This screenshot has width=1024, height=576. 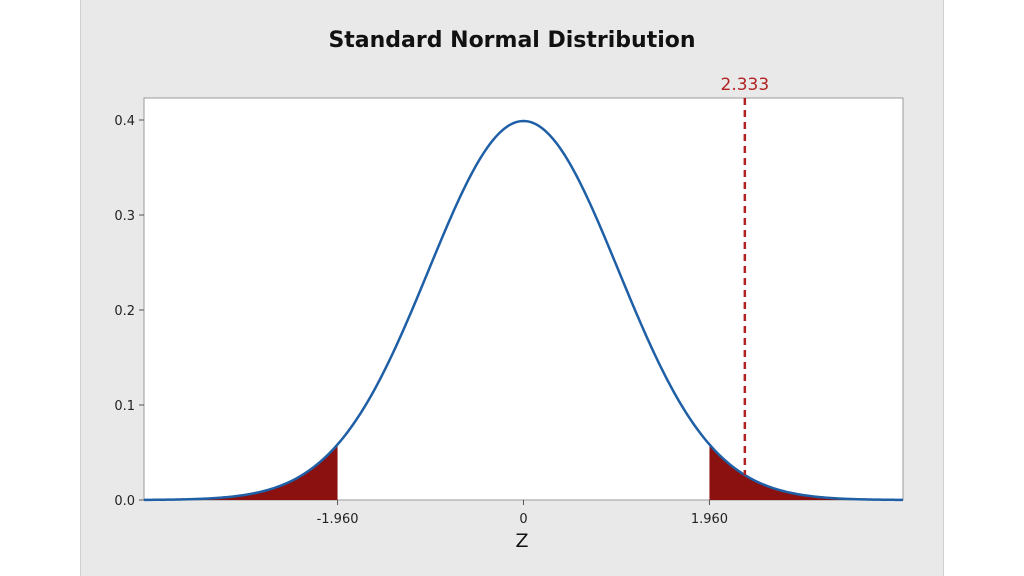 I want to click on shaded-regions, so click(x=523, y=472).